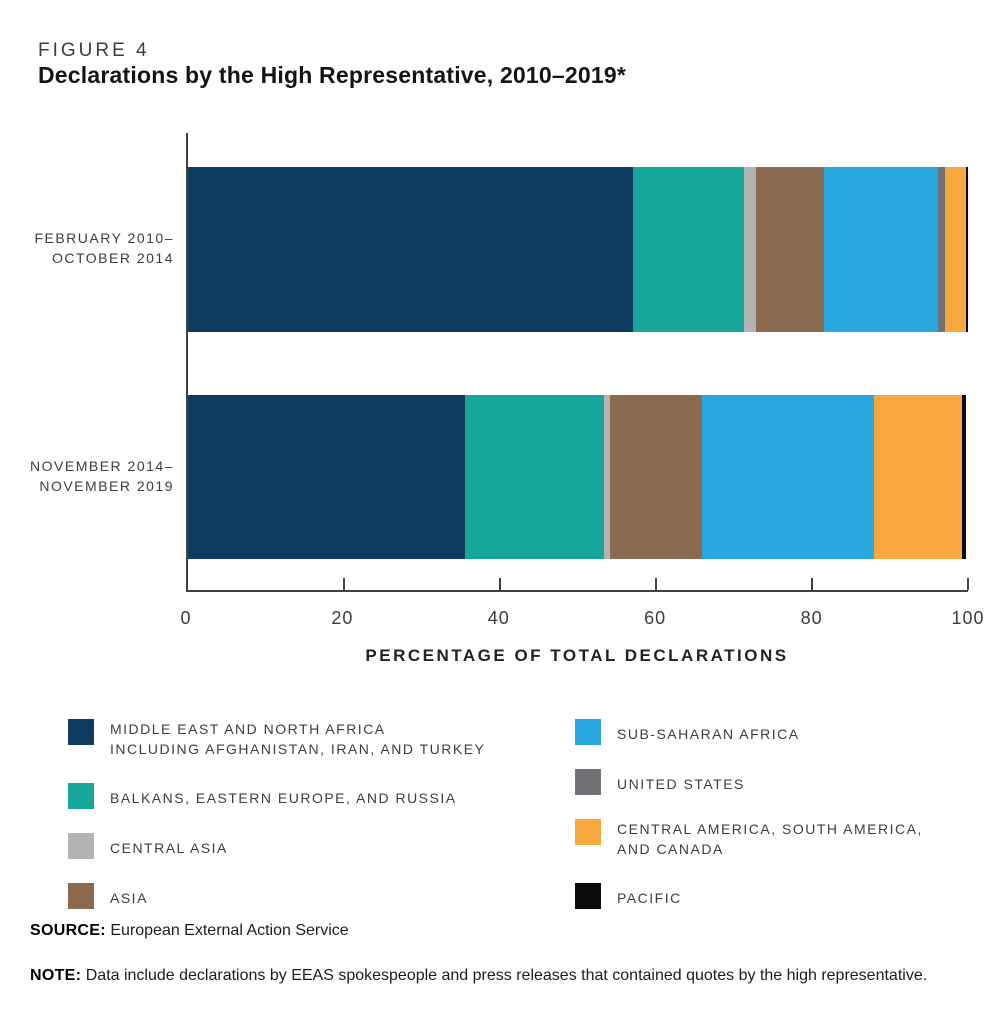 This screenshot has height=1012, width=1000. I want to click on legend-item: SUB-SAHARAN AFRICA, so click(749, 732).